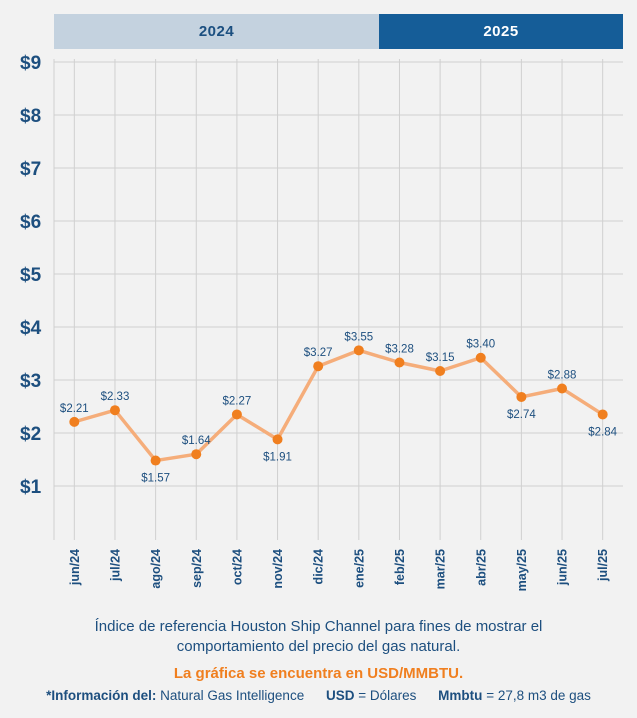 The height and width of the screenshot is (718, 637). I want to click on x-tick-label: abr/25, so click(481, 567).